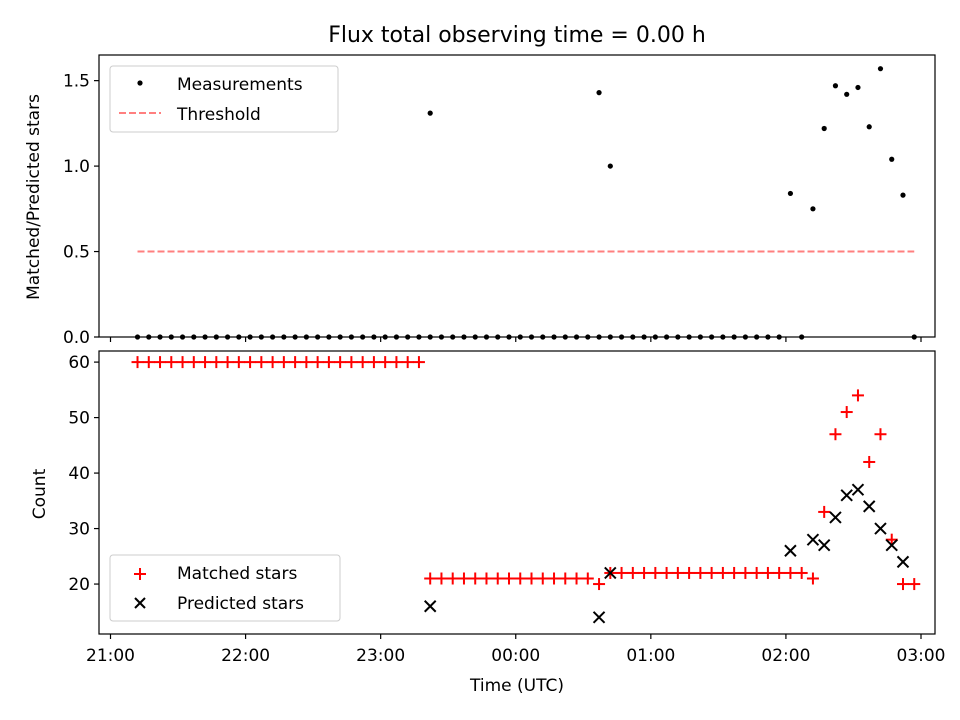 The height and width of the screenshot is (720, 960). Describe the element at coordinates (240, 85) in the screenshot. I see `legend-measurements-label: Measurements` at that location.